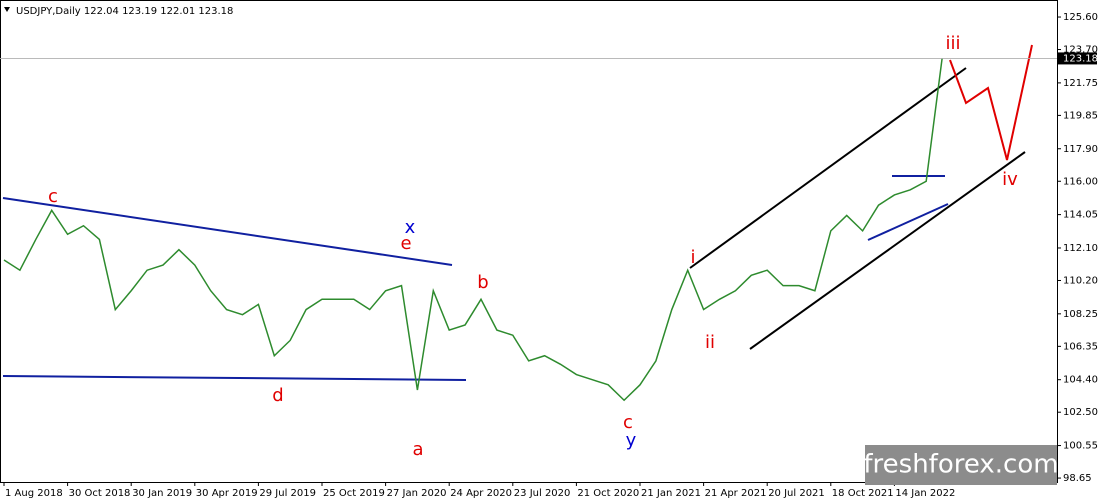 This screenshot has width=1099, height=503. Describe the element at coordinates (608, 493) in the screenshot. I see `x-tick-label: 21 Oct 2020` at that location.